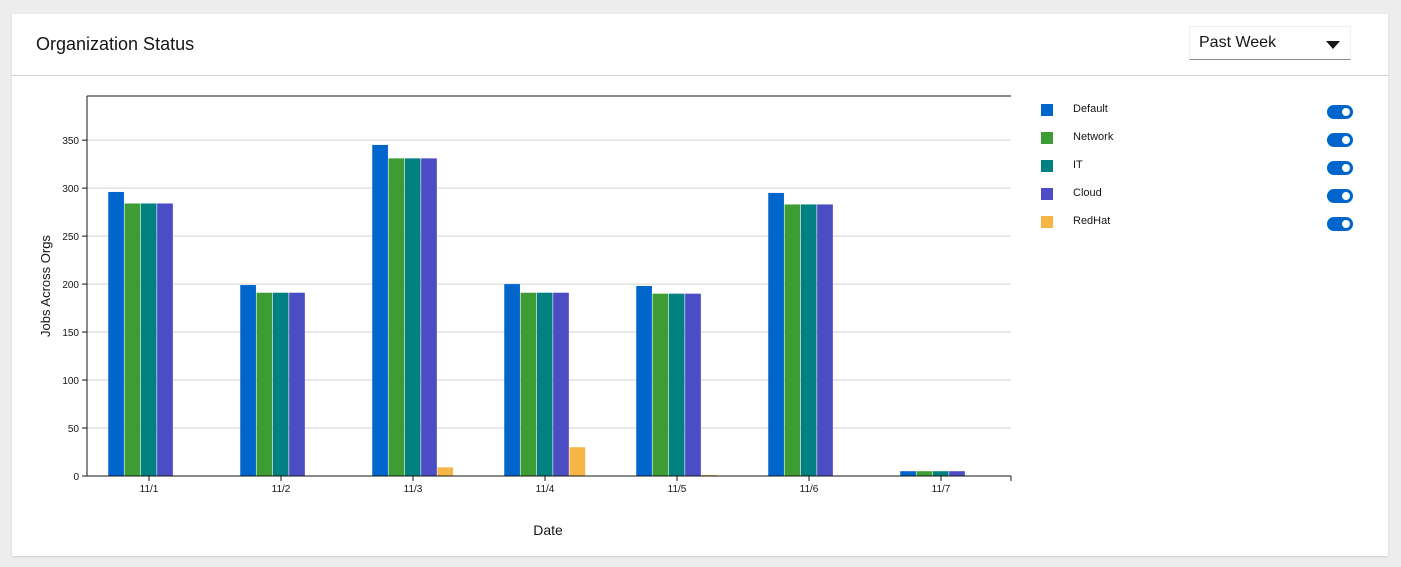  I want to click on legend-toggle-network, so click(1340, 140).